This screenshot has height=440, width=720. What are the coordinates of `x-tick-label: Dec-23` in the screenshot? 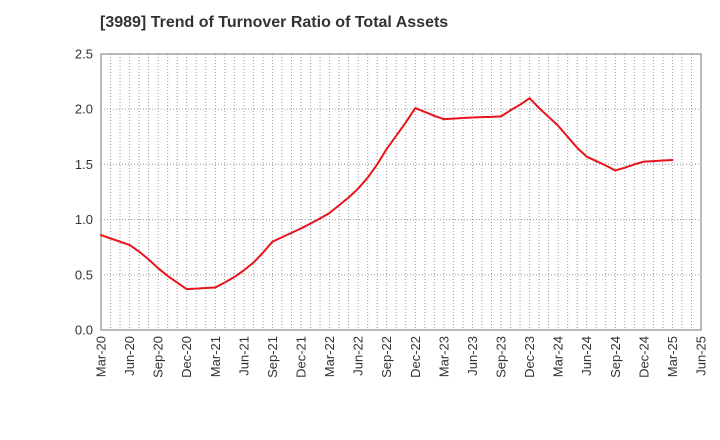 It's located at (529, 357).